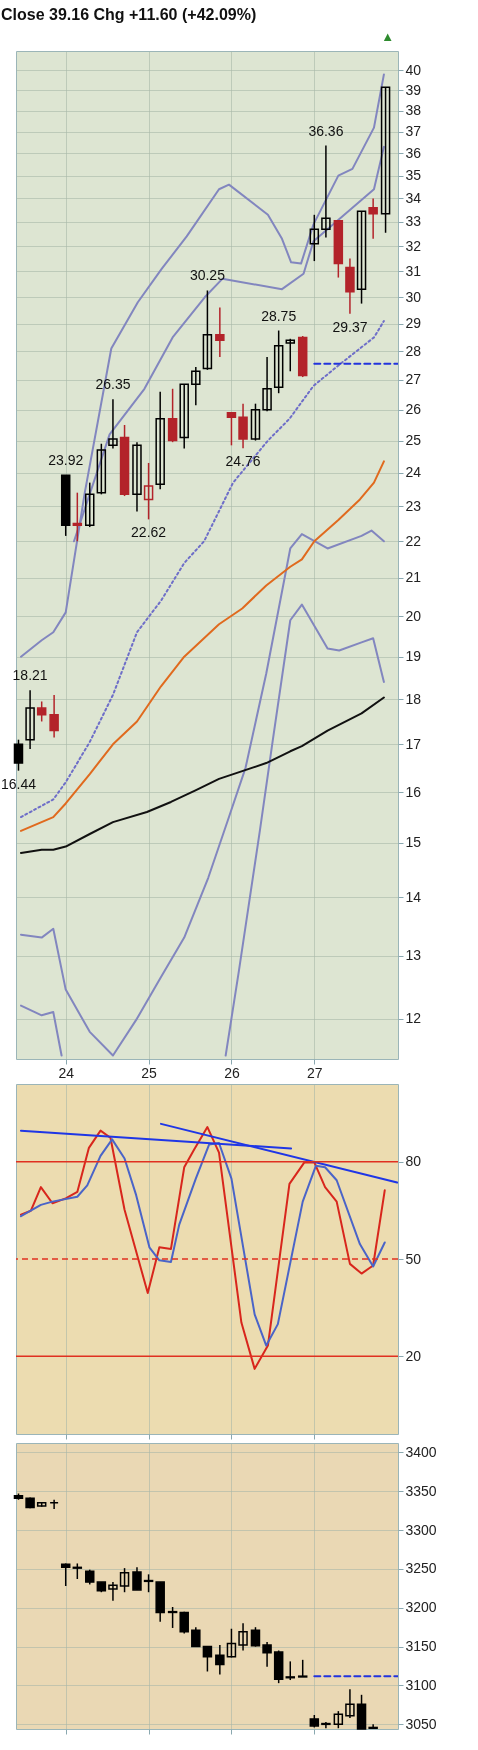 This screenshot has height=1750, width=478. I want to click on y-tick-label: 40, so click(413, 69).